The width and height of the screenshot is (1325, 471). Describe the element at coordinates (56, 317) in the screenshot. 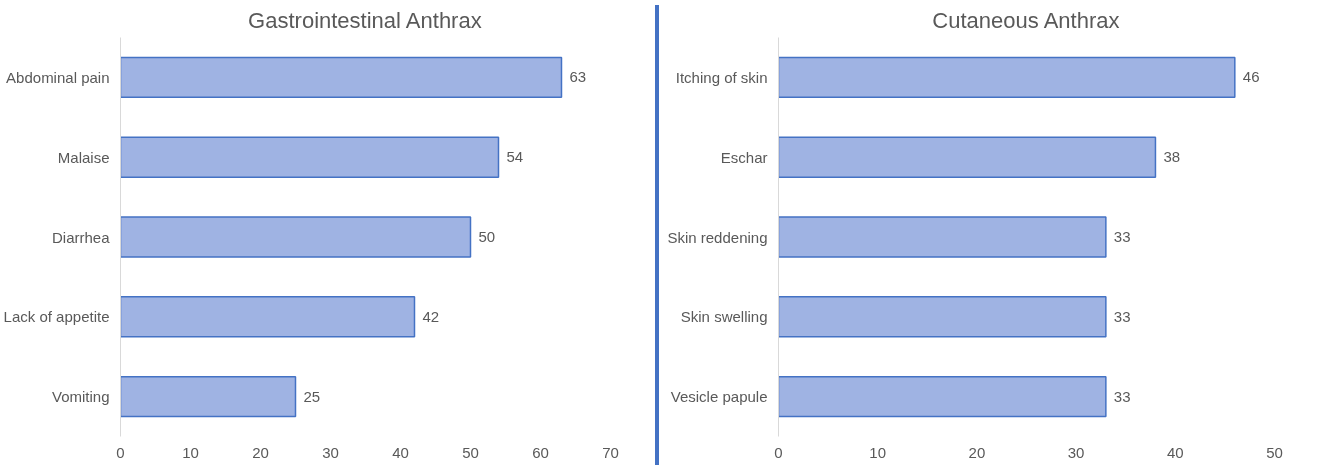

I see `y-tick-label: Lack of appetite` at that location.